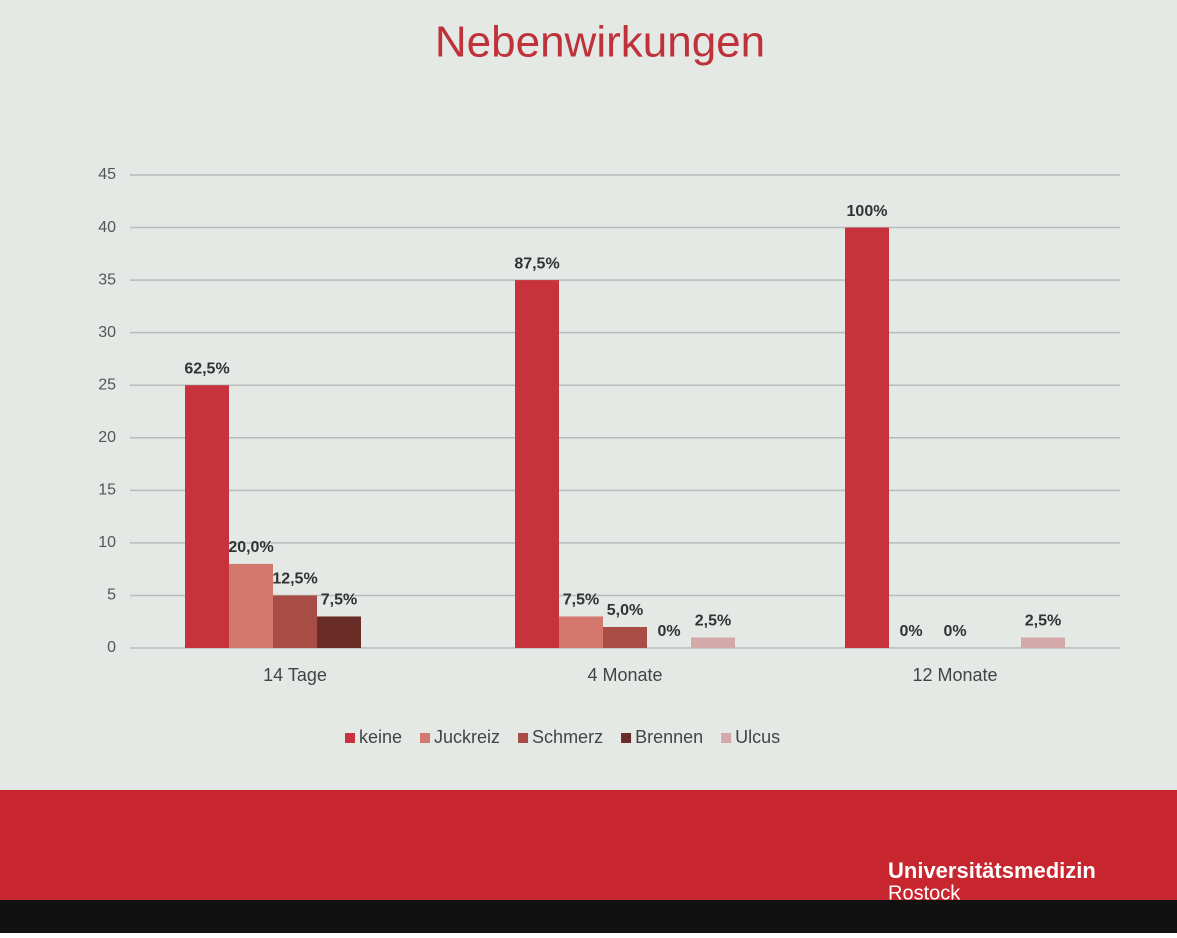 Image resolution: width=1177 pixels, height=938 pixels. What do you see at coordinates (295, 675) in the screenshot?
I see `x-tick-label: 14 Tage` at bounding box center [295, 675].